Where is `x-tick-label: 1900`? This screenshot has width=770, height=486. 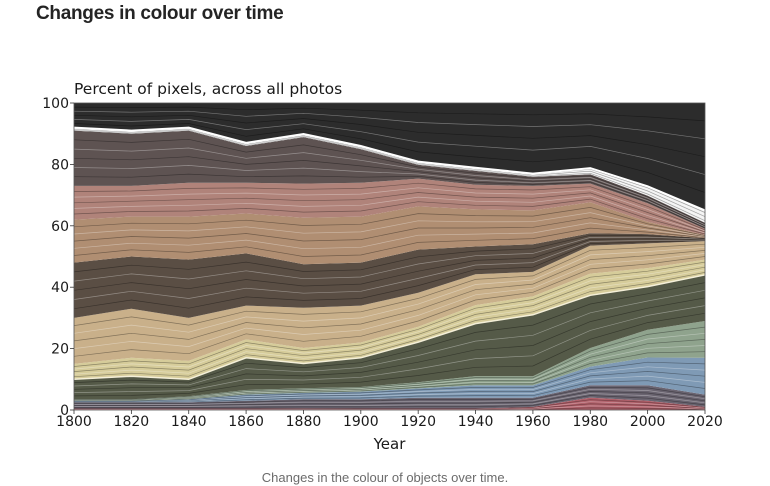 x-tick-label: 1900 is located at coordinates (361, 422).